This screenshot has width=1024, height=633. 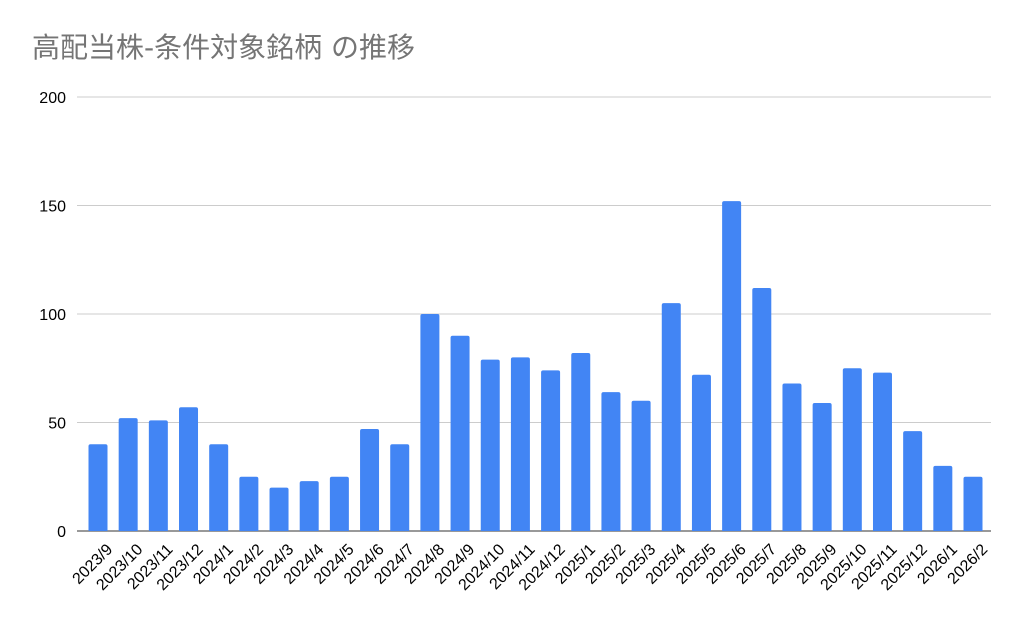 What do you see at coordinates (57, 424) in the screenshot?
I see `y-tick-label: 50` at bounding box center [57, 424].